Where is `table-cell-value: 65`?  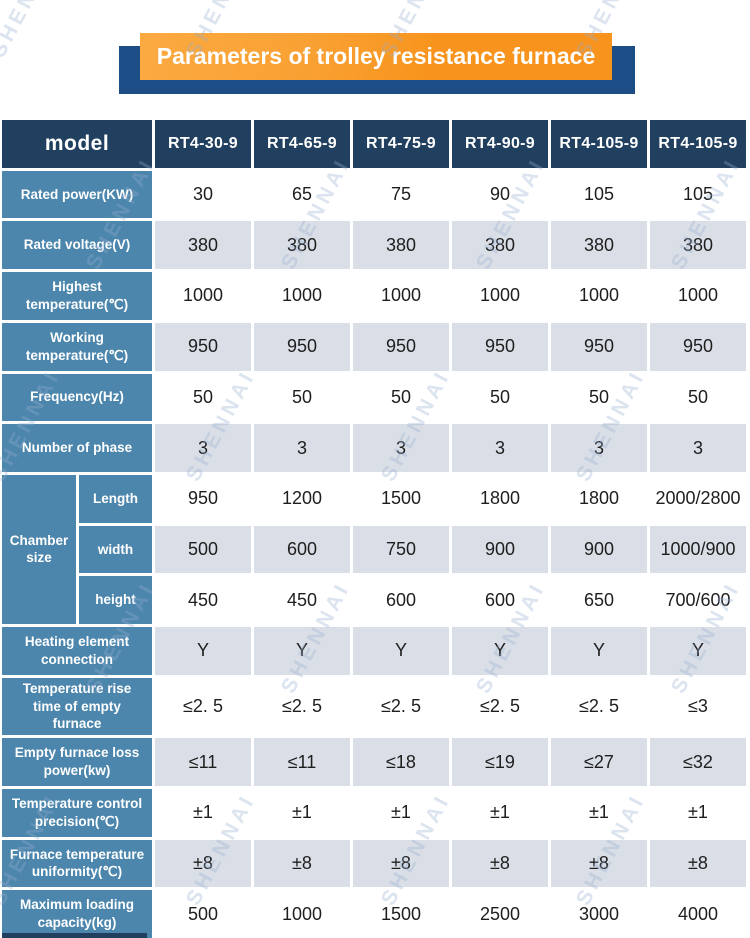
table-cell-value: 65 is located at coordinates (302, 194).